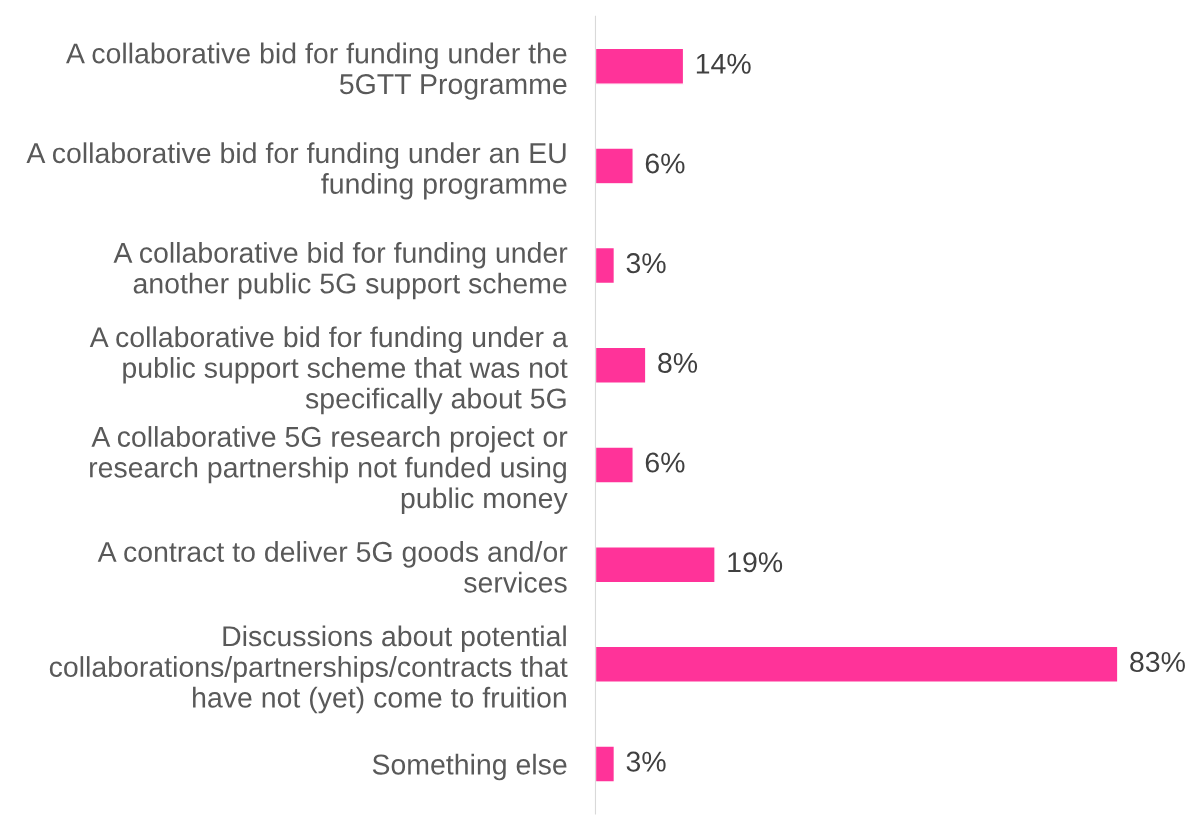  I want to click on y-tick-label: A collaborative bid for funding under another public 5G support scheme, so click(340, 271).